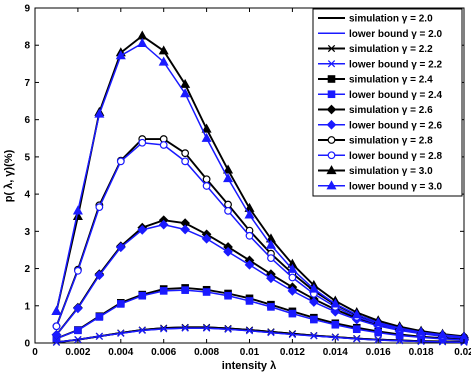  What do you see at coordinates (380, 34) in the screenshot?
I see `legend-entry: lower bound γ = 2.0` at bounding box center [380, 34].